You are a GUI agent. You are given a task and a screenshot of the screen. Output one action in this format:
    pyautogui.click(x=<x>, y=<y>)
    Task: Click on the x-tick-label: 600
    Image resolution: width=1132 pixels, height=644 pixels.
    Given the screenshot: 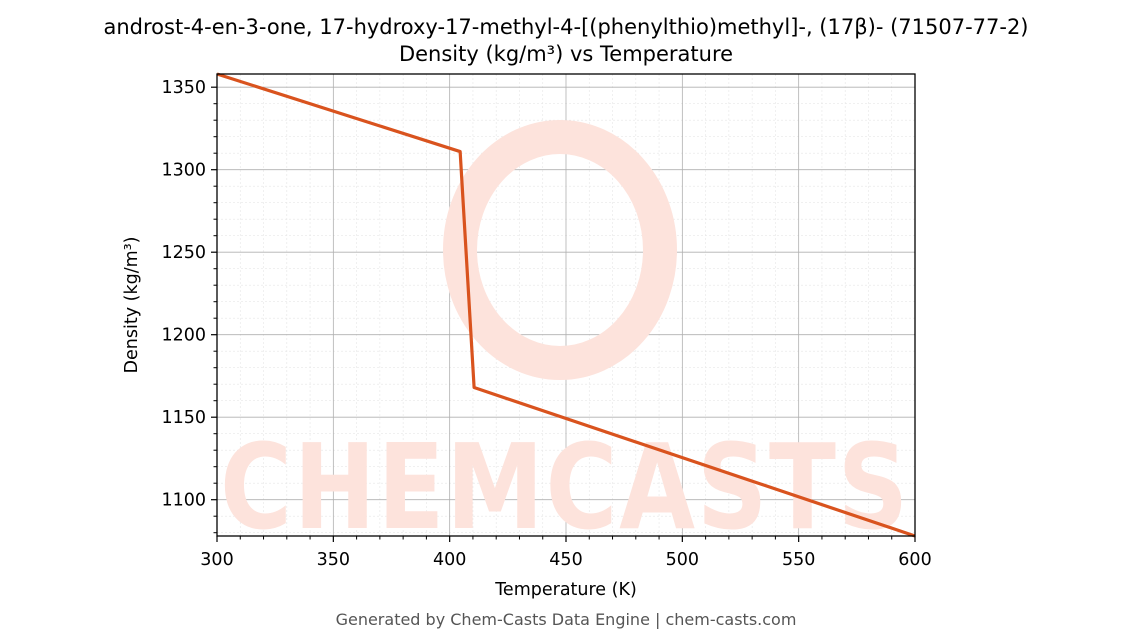 What is the action you would take?
    pyautogui.click(x=914, y=560)
    